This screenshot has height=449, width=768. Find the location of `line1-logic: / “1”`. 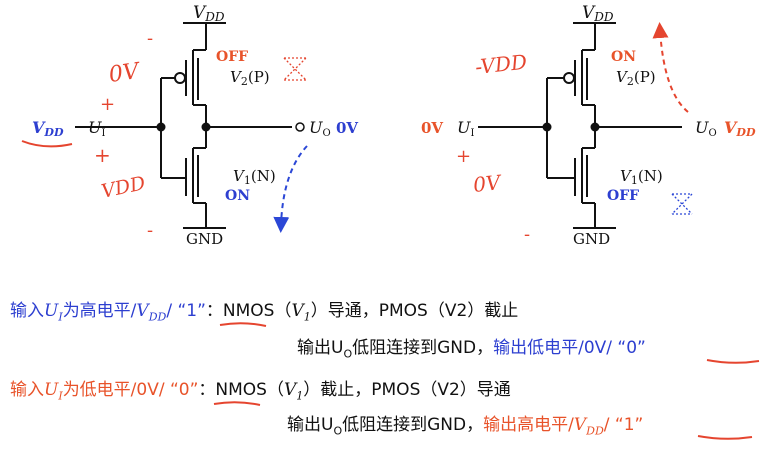

line1-logic: / “1” is located at coordinates (186, 311).